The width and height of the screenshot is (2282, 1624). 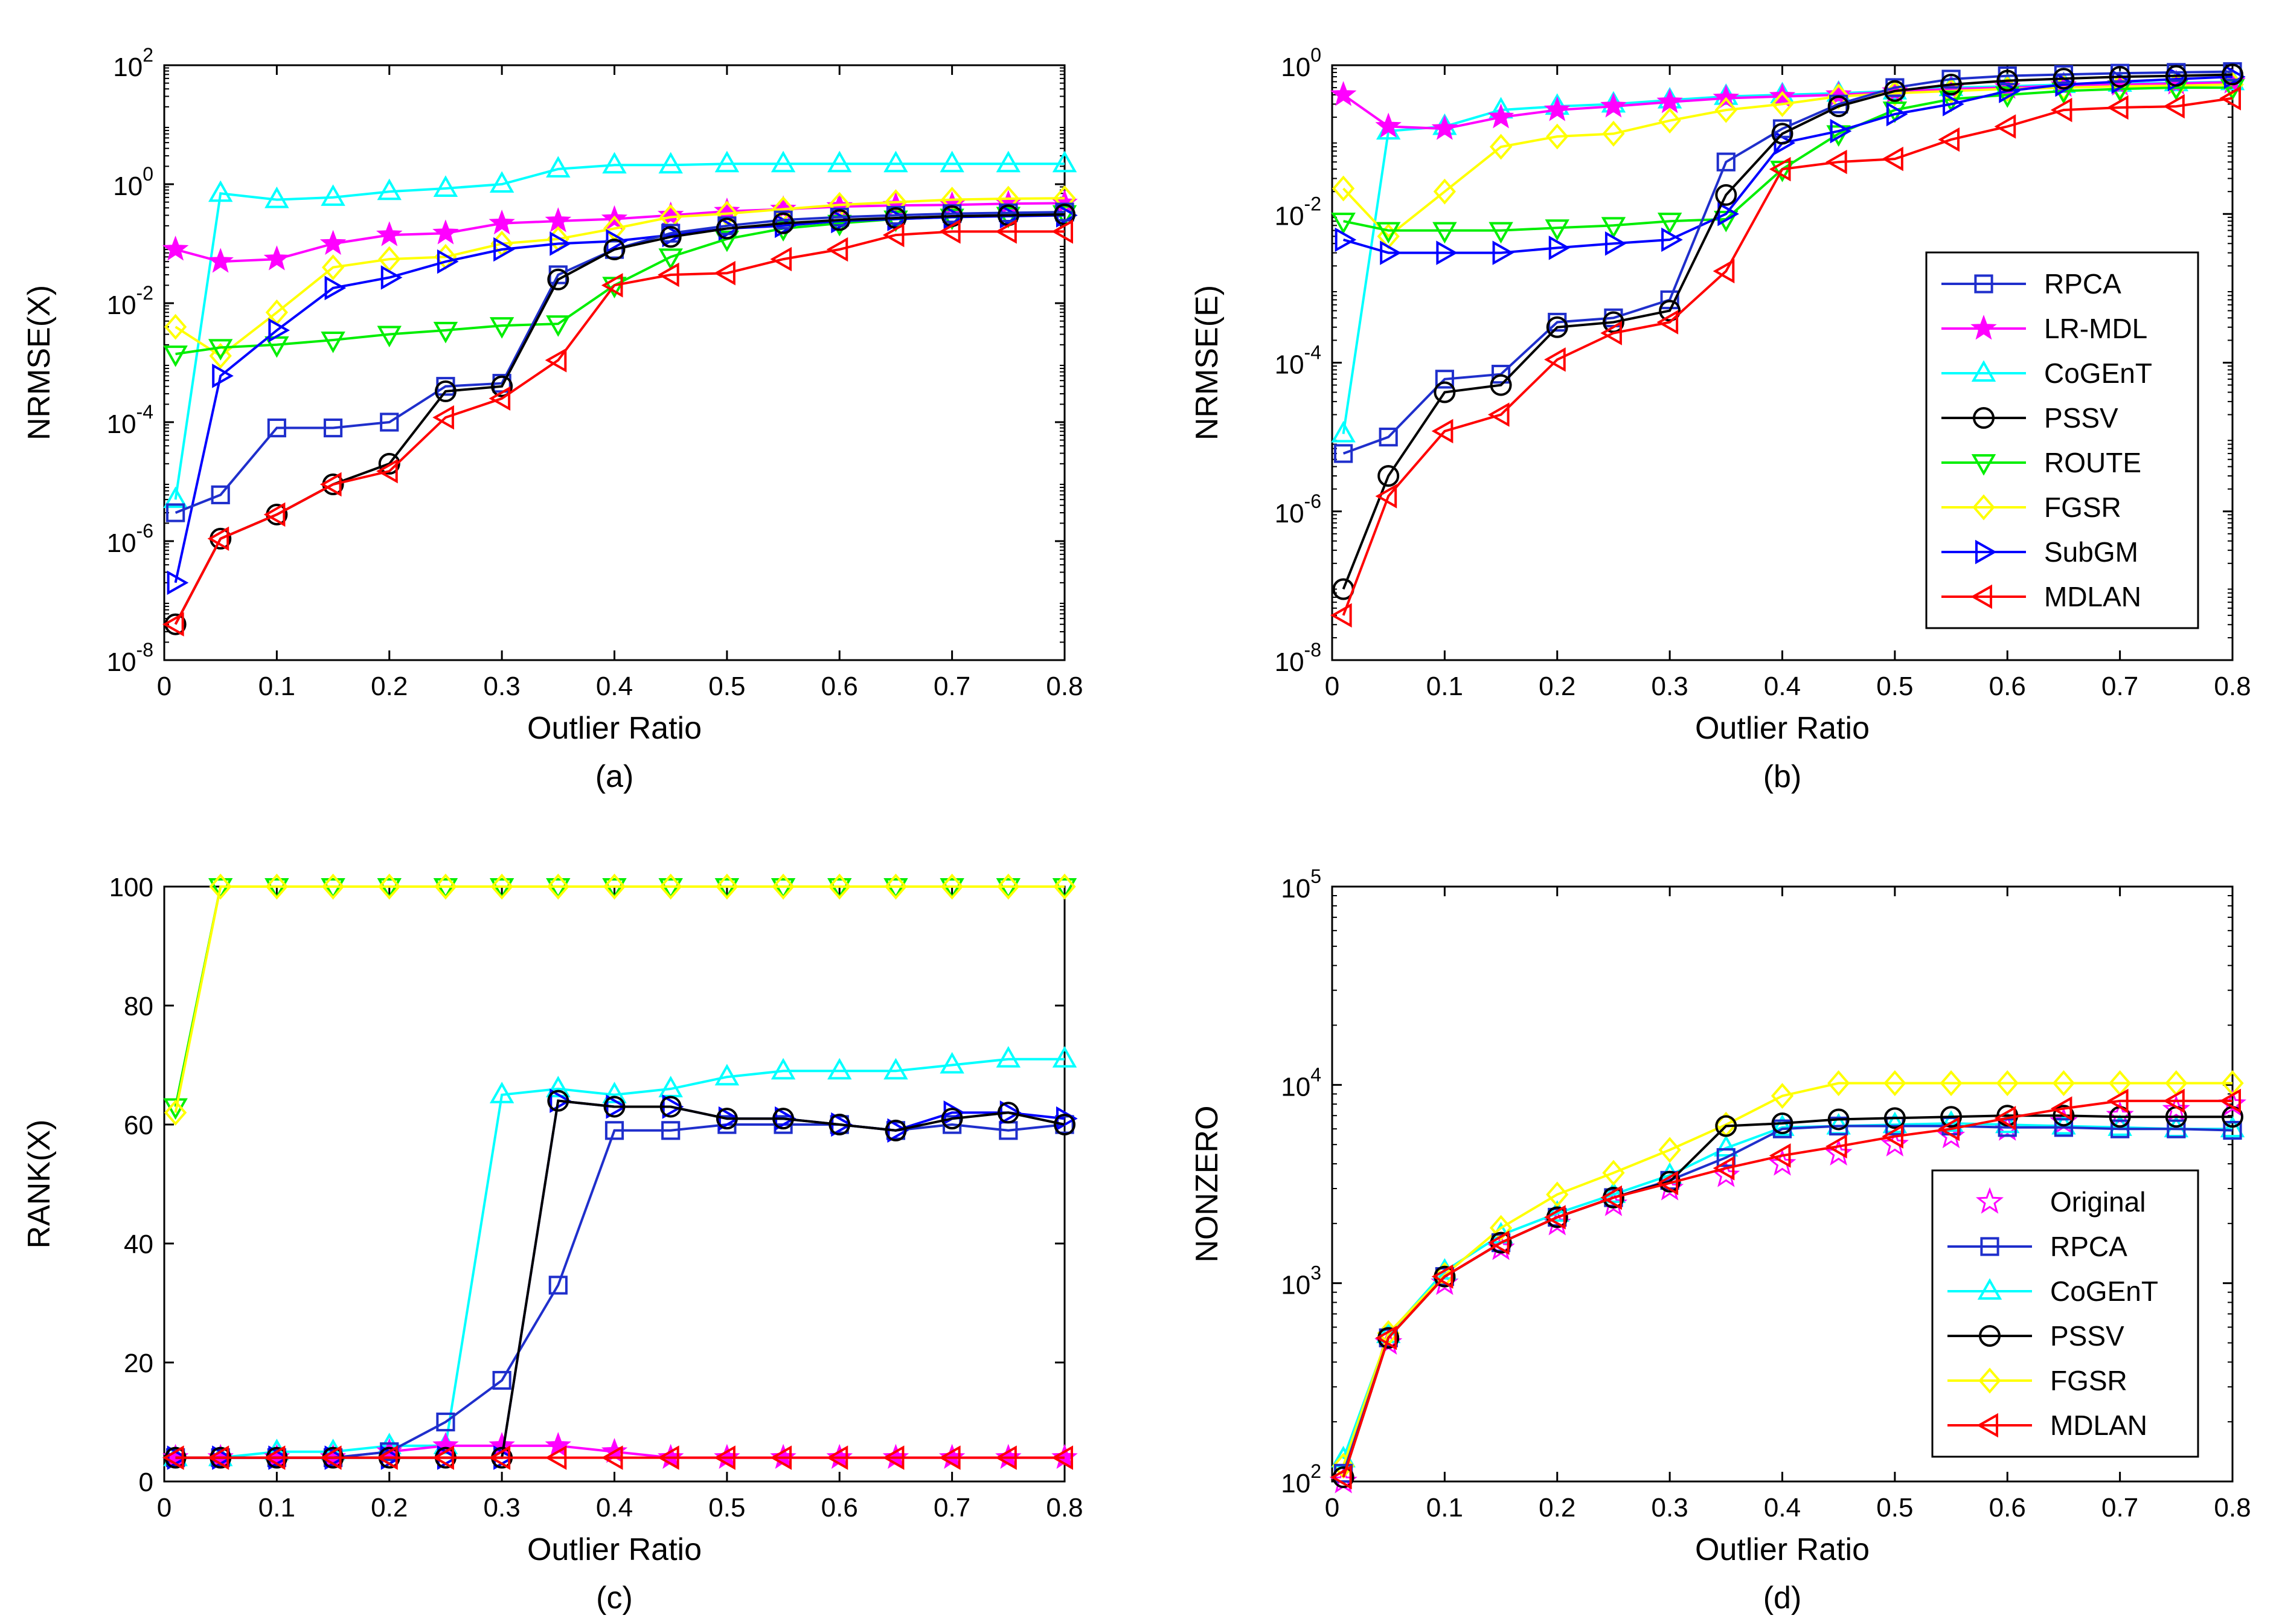 What do you see at coordinates (1782, 1162) in the screenshot?
I see `data-point-original` at bounding box center [1782, 1162].